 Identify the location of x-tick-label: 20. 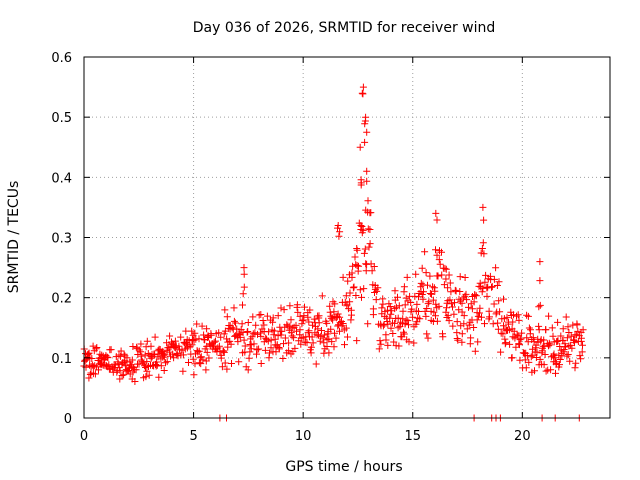
(522, 436).